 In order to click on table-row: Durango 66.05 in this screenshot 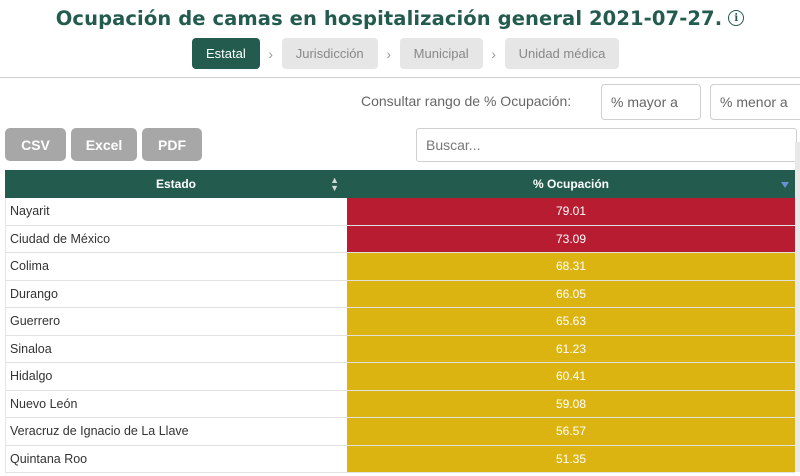, I will do `click(400, 294)`.